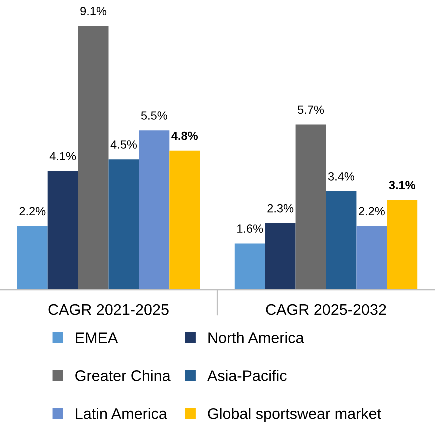  What do you see at coordinates (154, 116) in the screenshot?
I see `data-label: 5.5%` at bounding box center [154, 116].